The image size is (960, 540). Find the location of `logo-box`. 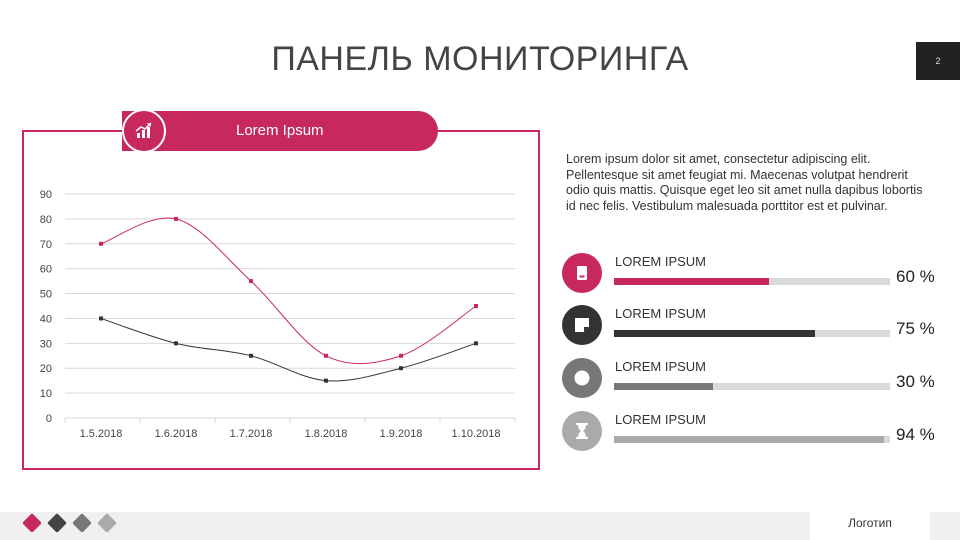

logo-box is located at coordinates (870, 526).